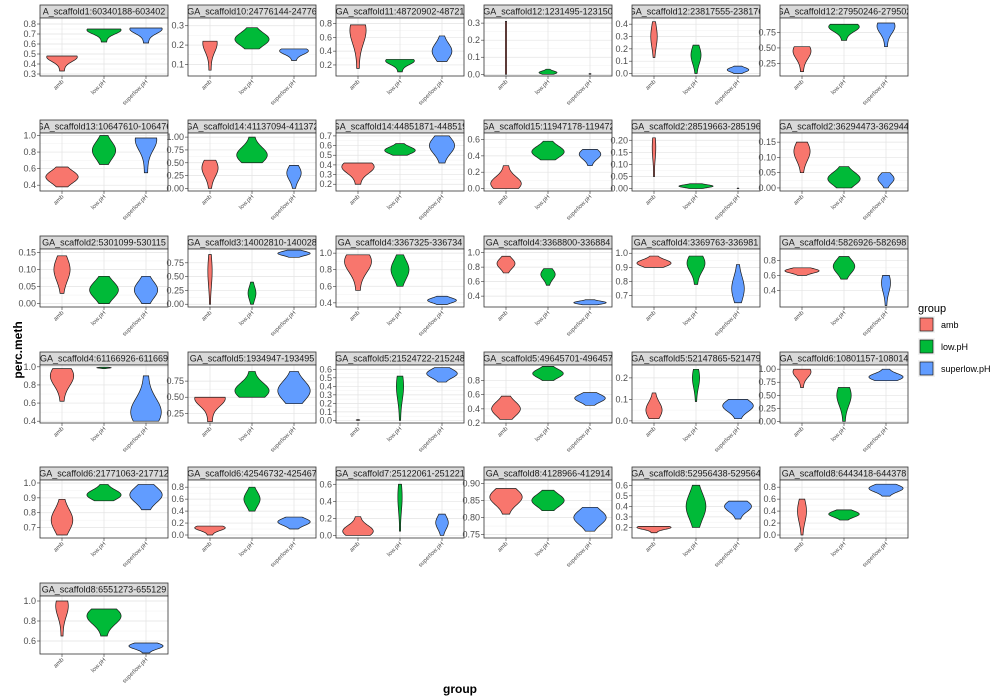  What do you see at coordinates (696, 243) in the screenshot?
I see `facet-strip-label: GA_scaffold4:3369763-336981` at bounding box center [696, 243].